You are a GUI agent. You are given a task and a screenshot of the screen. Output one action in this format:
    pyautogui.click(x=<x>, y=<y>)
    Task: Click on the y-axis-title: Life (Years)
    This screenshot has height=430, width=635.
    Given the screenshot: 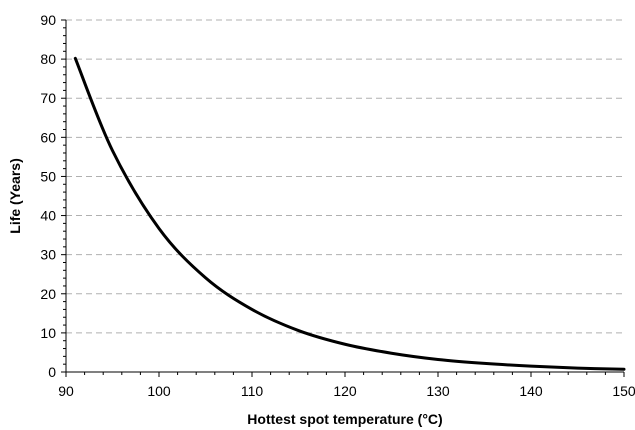 What is the action you would take?
    pyautogui.click(x=15, y=195)
    